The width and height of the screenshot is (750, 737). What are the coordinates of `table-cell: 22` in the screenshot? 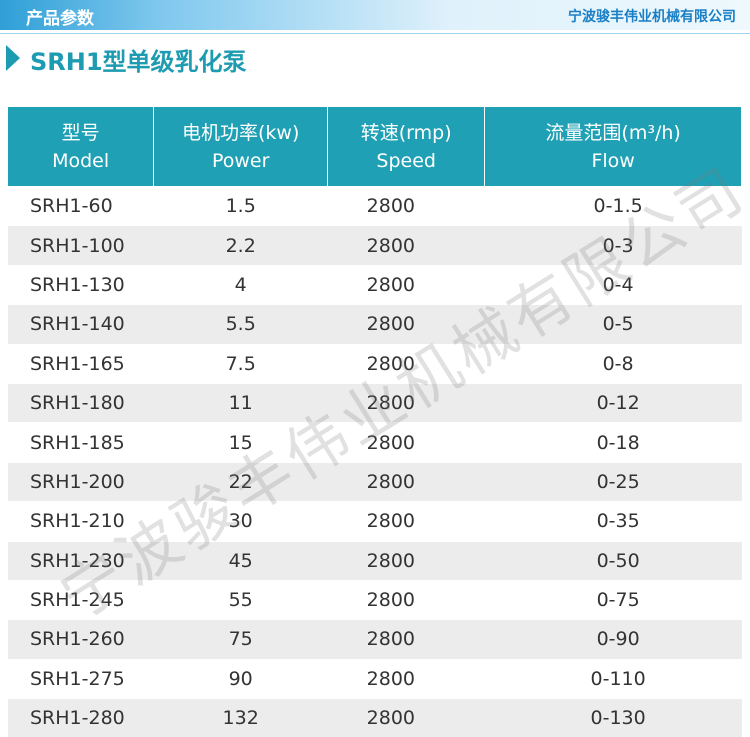 It's located at (240, 481).